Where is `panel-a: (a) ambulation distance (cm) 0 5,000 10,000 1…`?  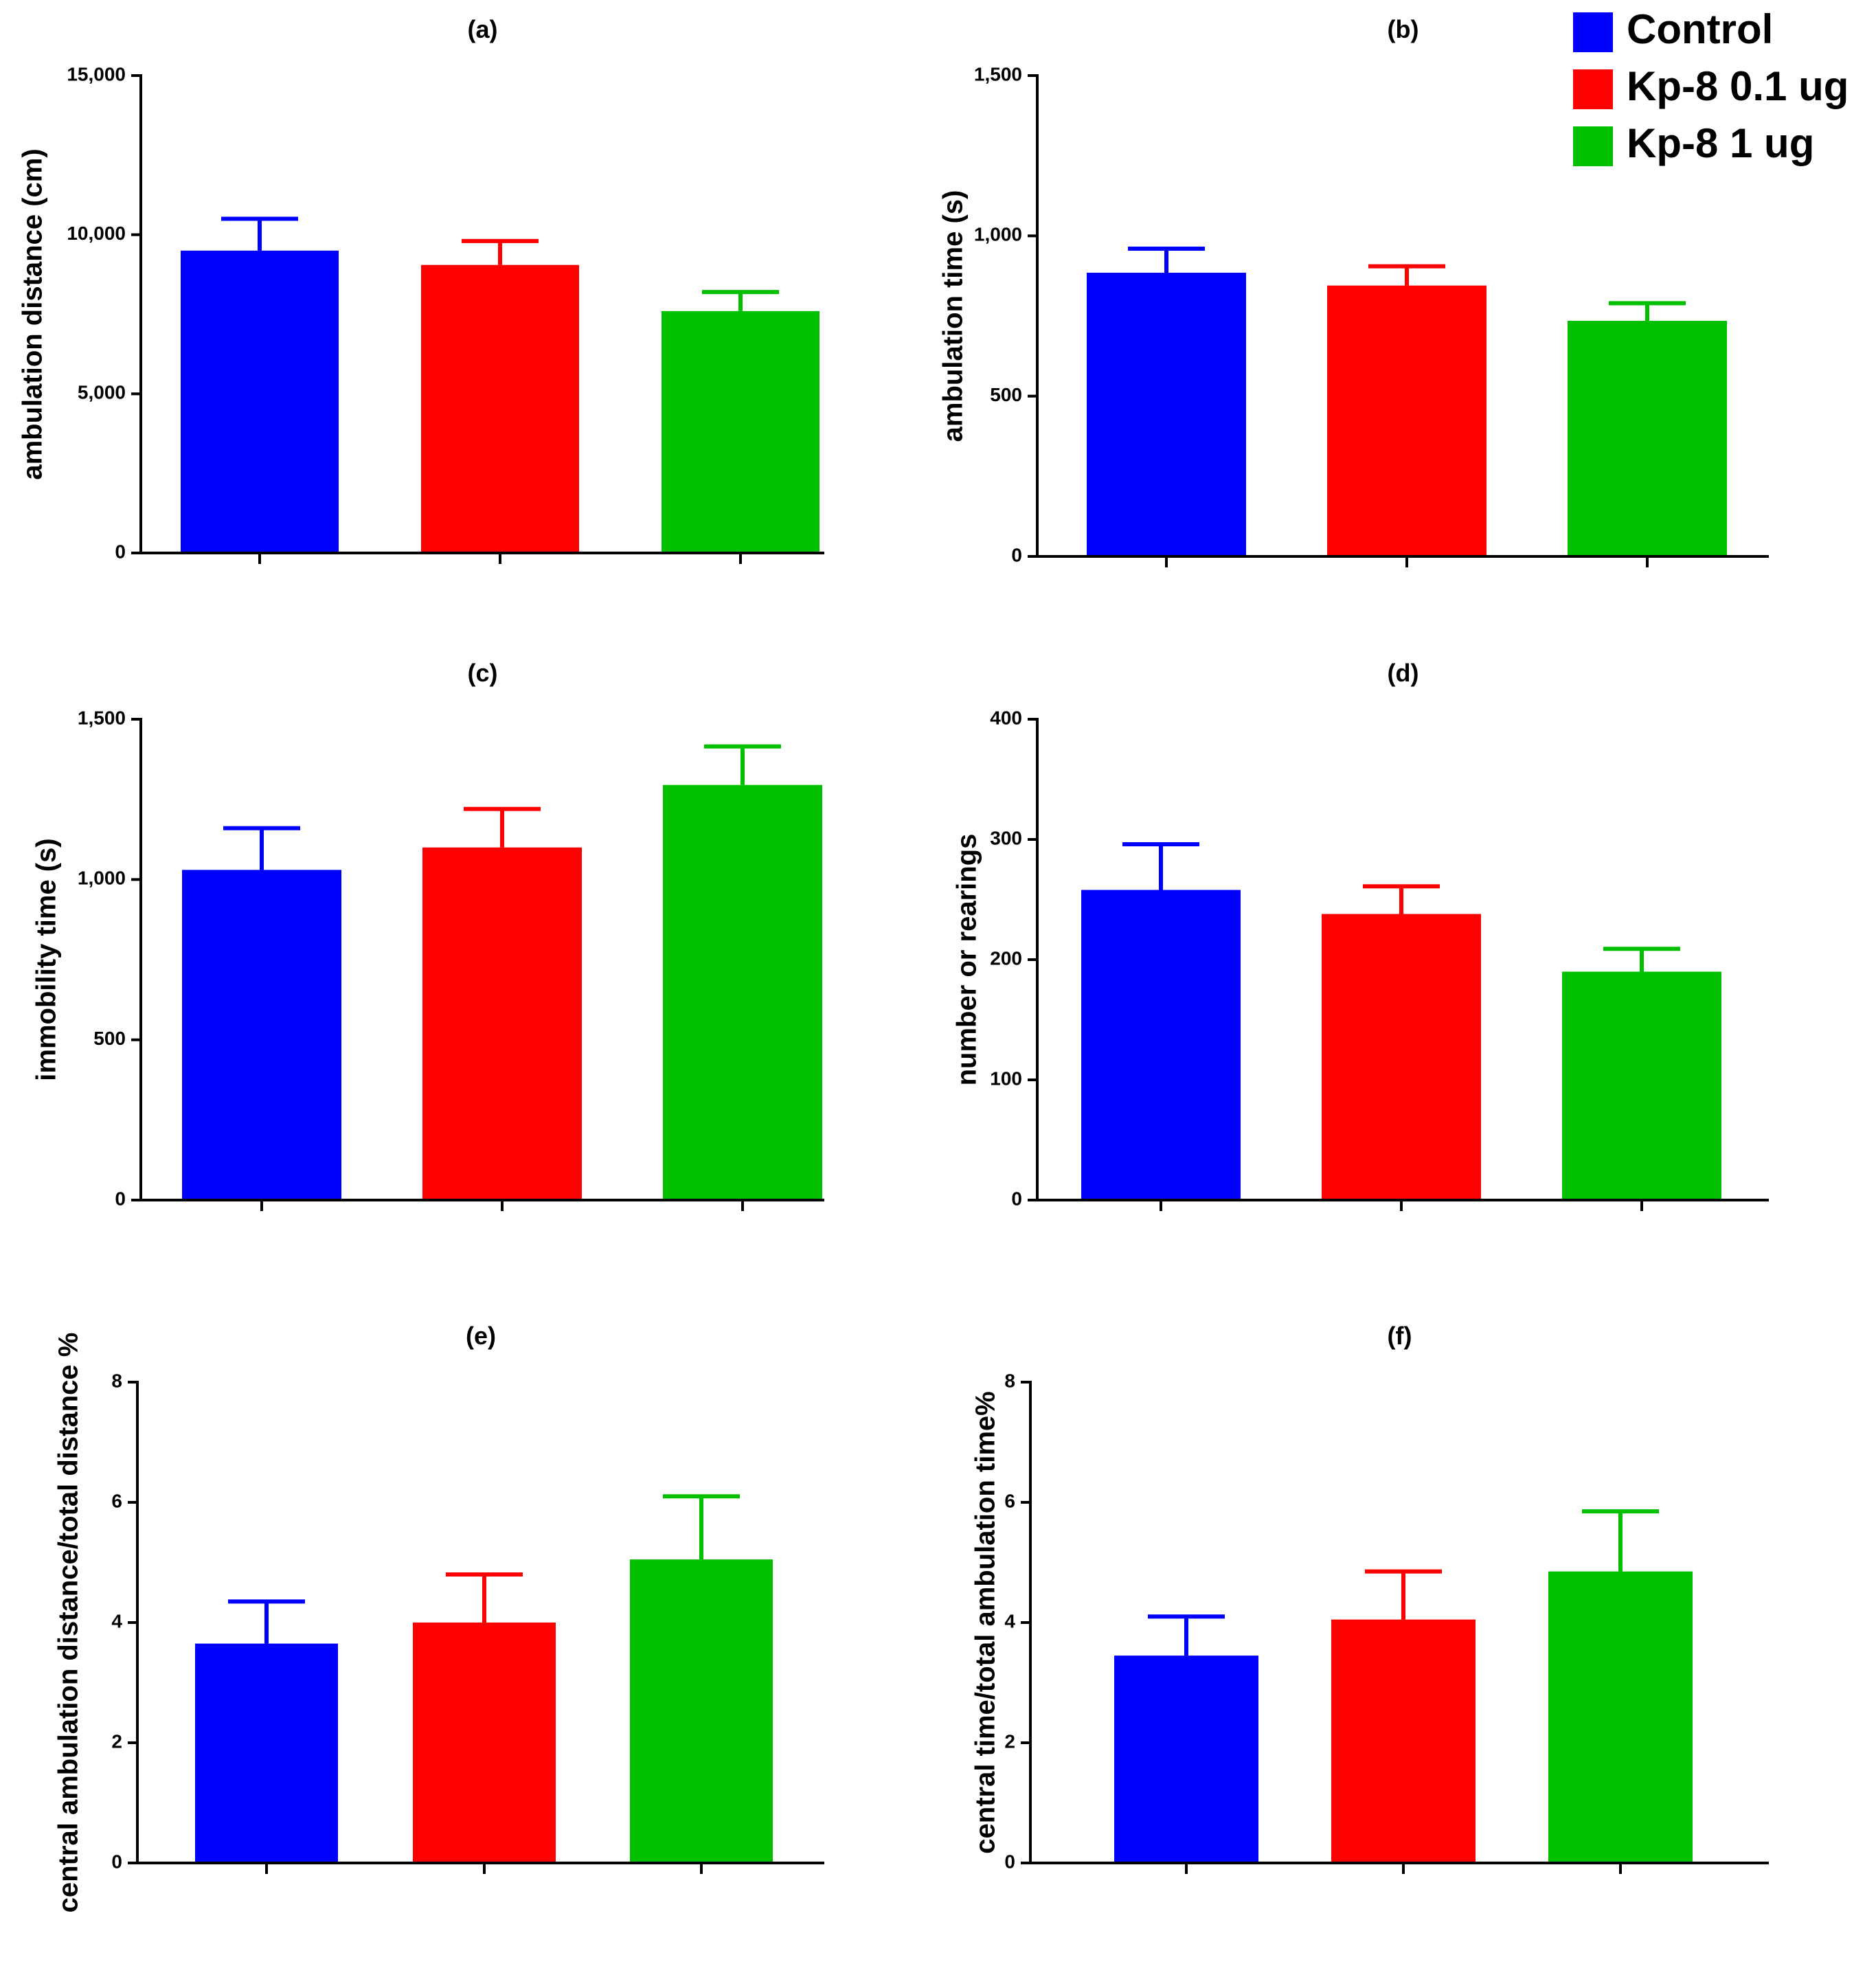
panel-a: (a) ambulation distance (cm) 0 5,000 10,000 1… is located at coordinates (421, 289).